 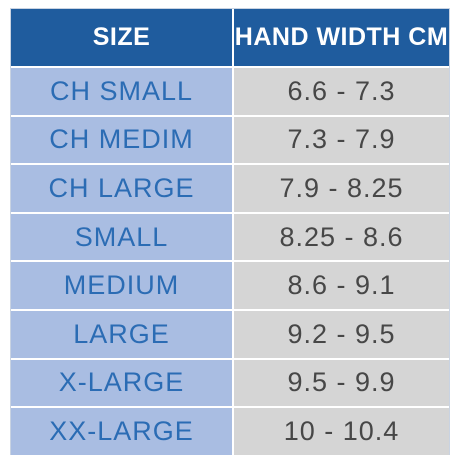 I want to click on width-cell: 7.9 - 8.25, so click(x=340, y=188).